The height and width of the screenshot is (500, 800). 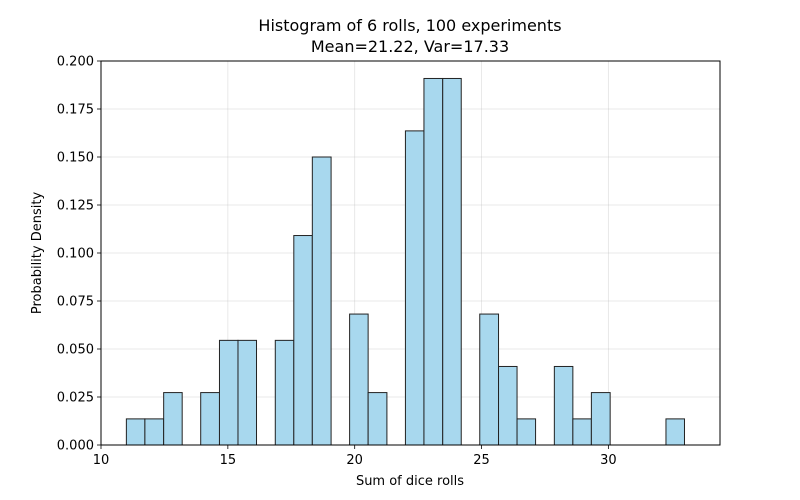 I want to click on y-tick-label: 0.050, so click(x=75, y=350).